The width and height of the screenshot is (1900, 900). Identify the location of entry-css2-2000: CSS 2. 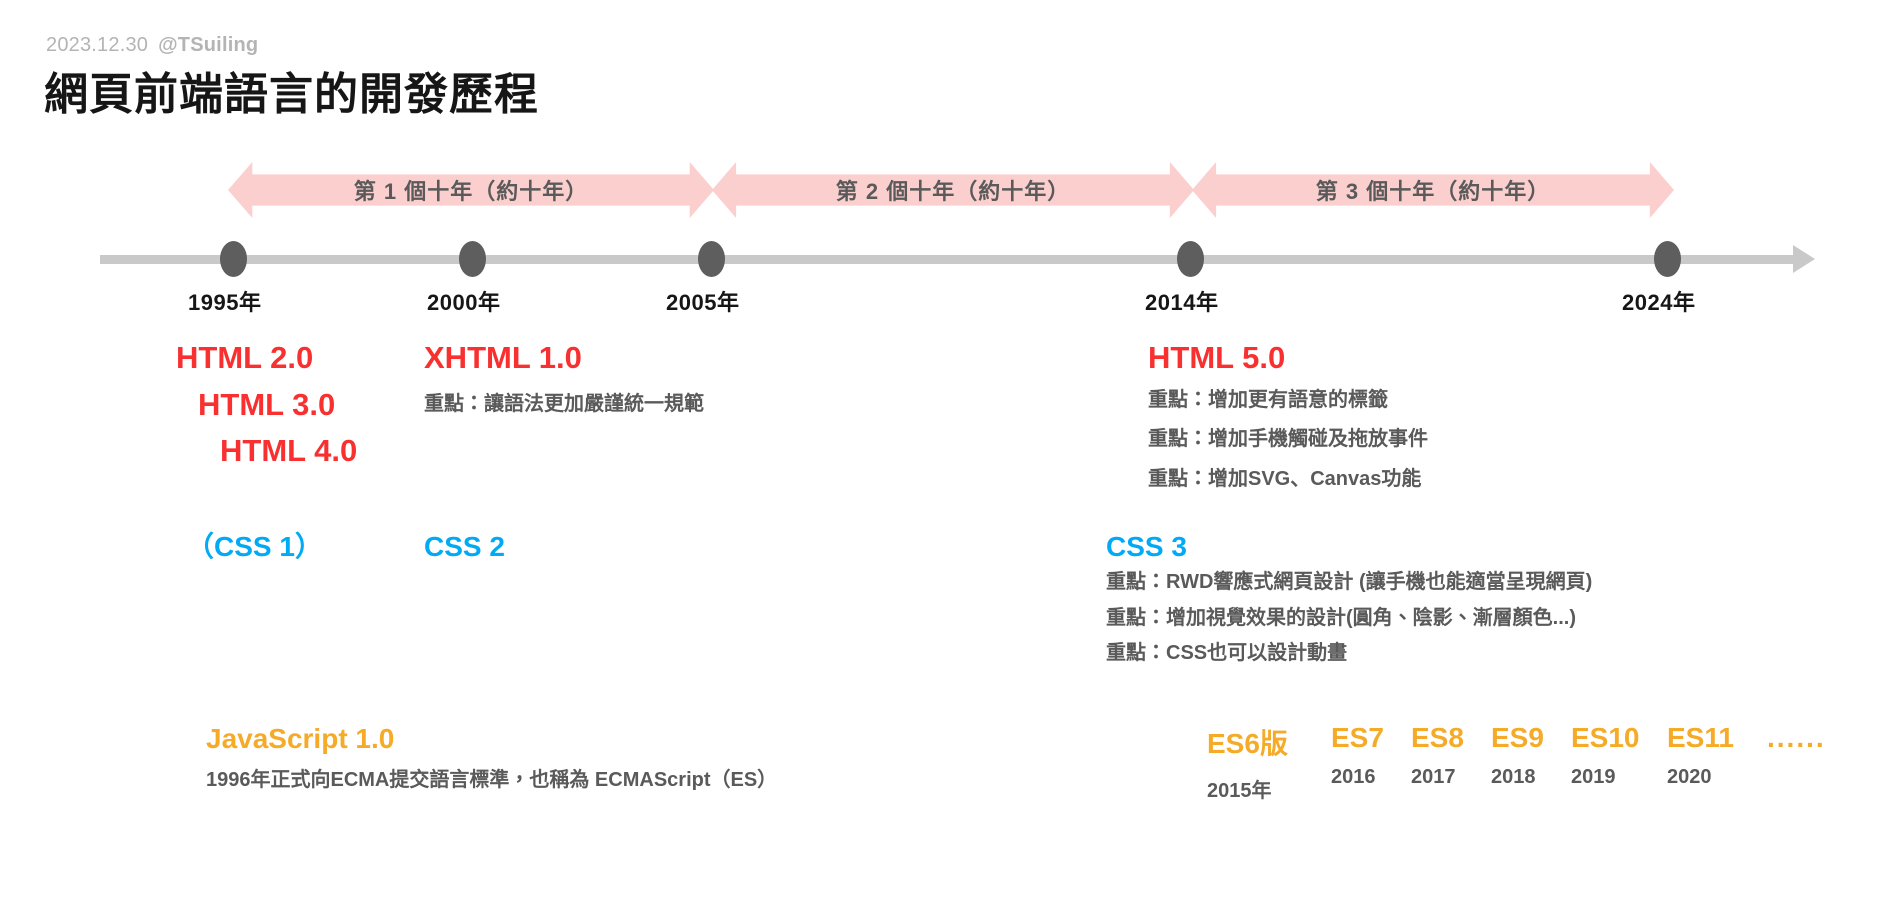
(464, 546).